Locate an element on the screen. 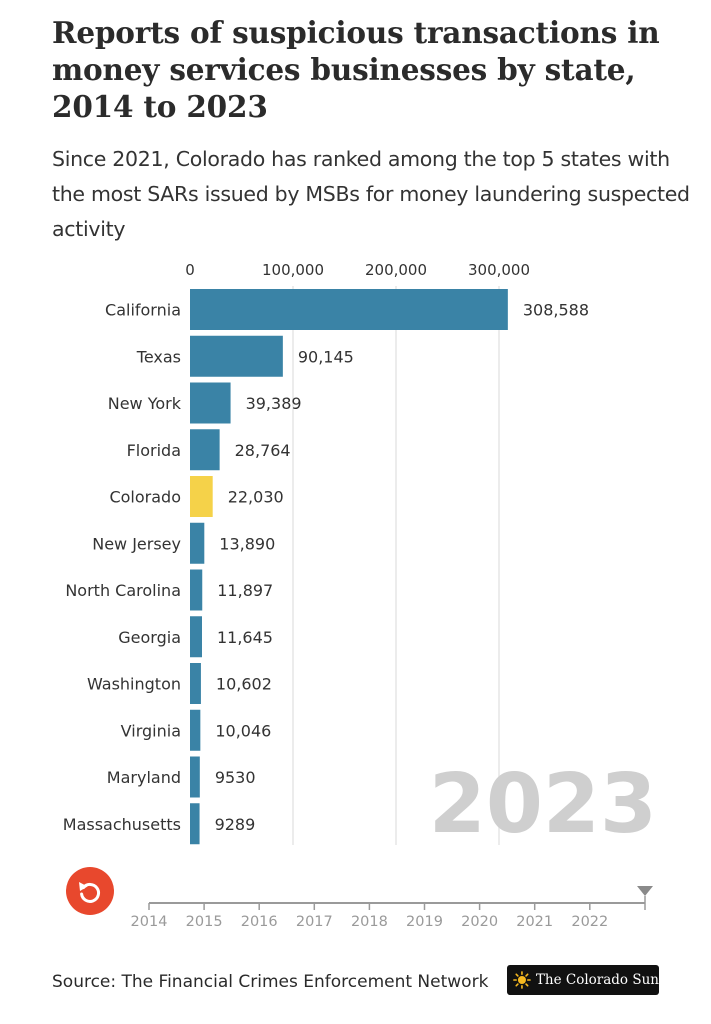 Image resolution: width=711 pixels, height=1024 pixels. x-tick-label: 0 is located at coordinates (190, 270).